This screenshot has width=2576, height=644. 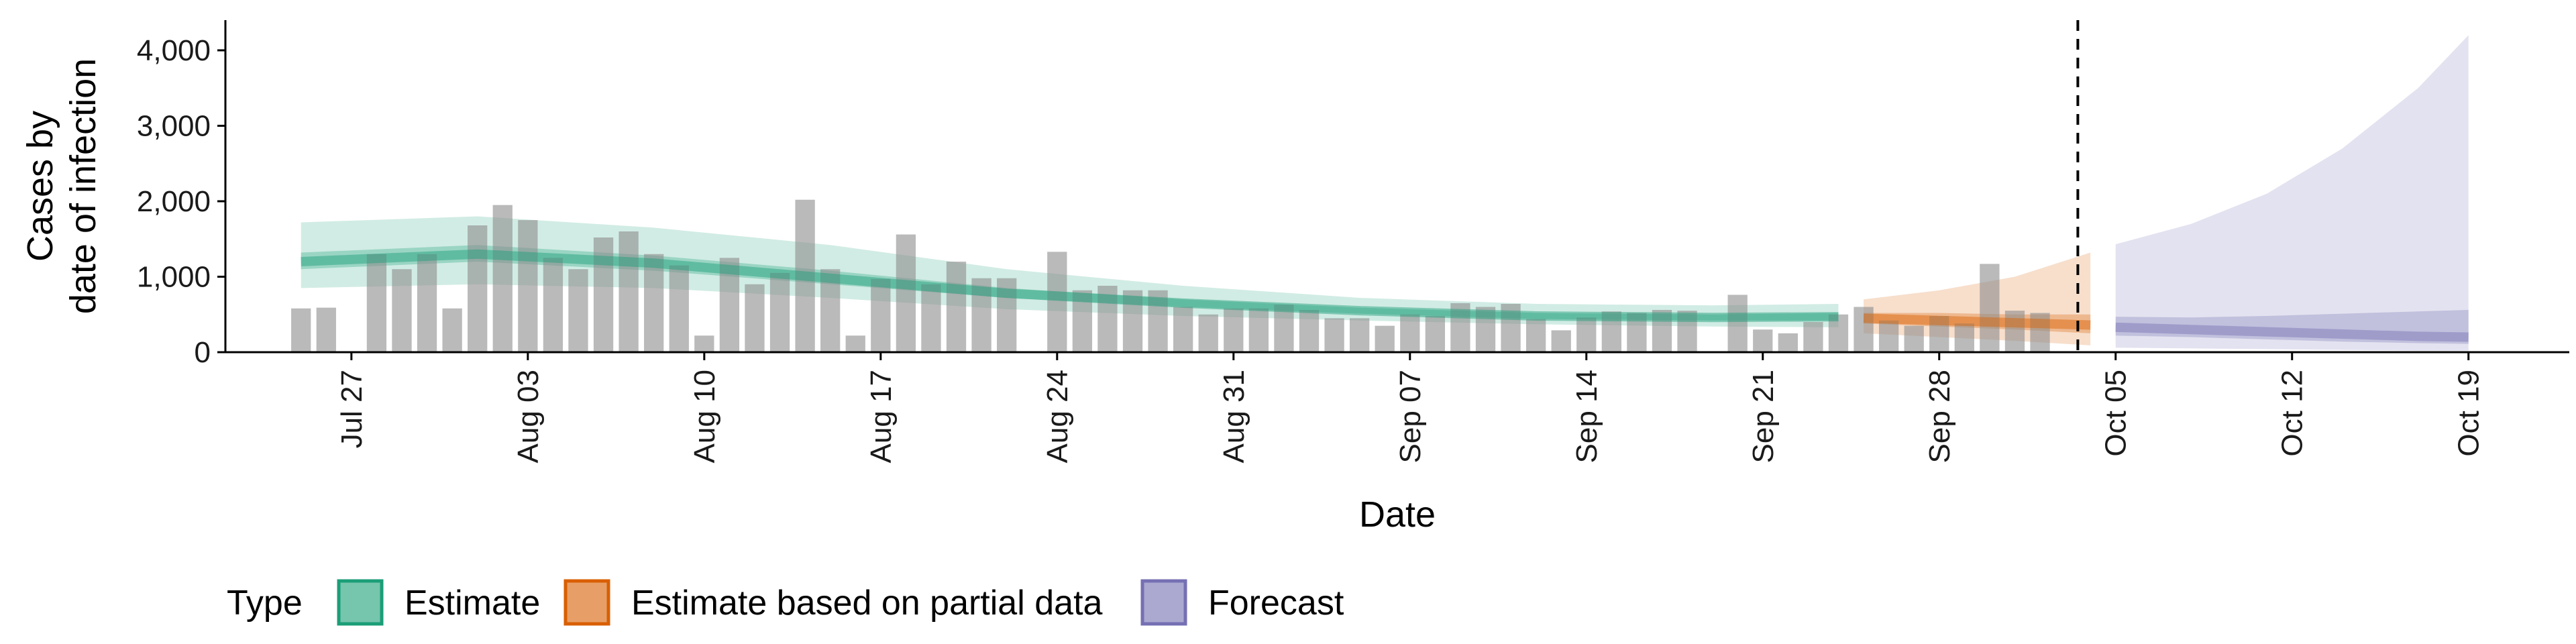 I want to click on x-tick-label: Sep 21, so click(x=1763, y=416).